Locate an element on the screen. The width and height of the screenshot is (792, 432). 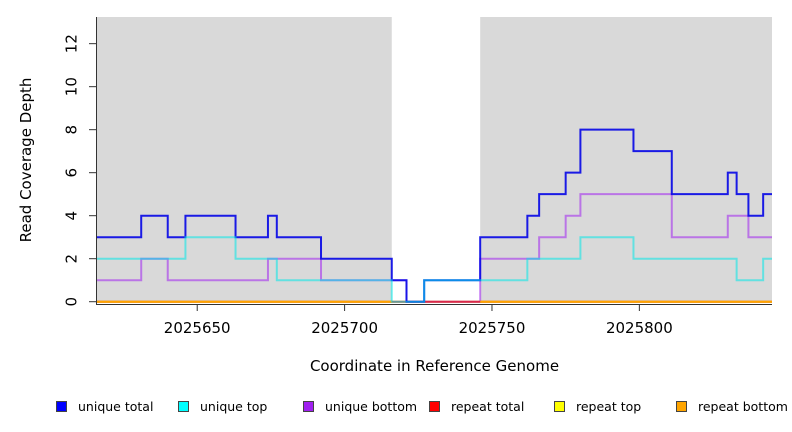
y-axis-title: Read Coverage Depth is located at coordinates (26, 160).